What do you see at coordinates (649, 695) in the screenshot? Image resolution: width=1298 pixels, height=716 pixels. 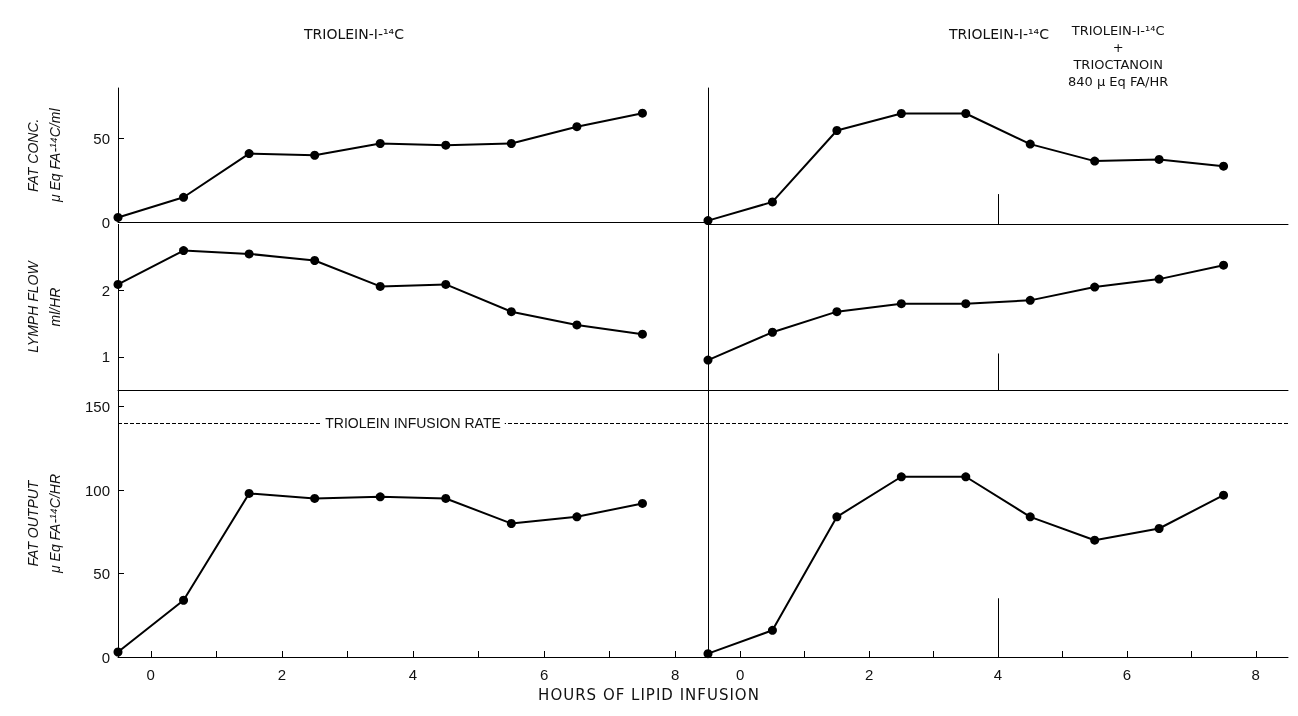 I see `x-axis-title: HOURS OF LIPID INFUSION` at bounding box center [649, 695].